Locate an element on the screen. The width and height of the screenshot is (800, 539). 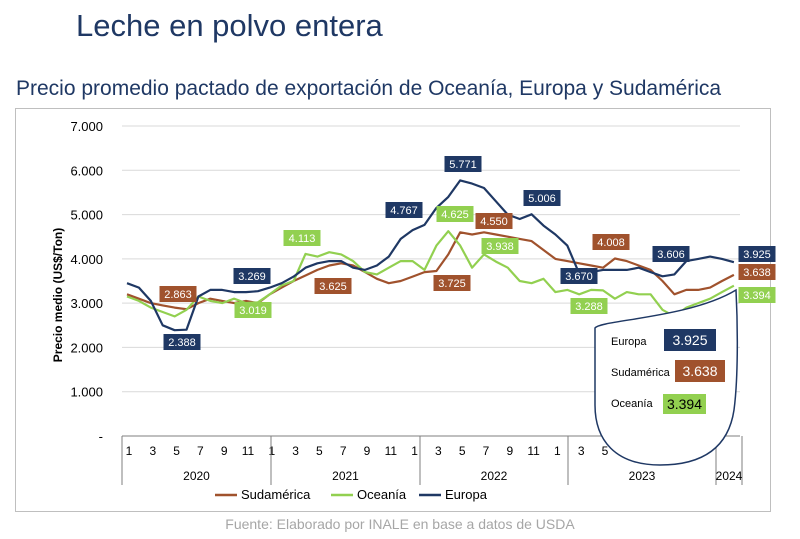
data-label-oceana: 3.938 is located at coordinates (500, 246).